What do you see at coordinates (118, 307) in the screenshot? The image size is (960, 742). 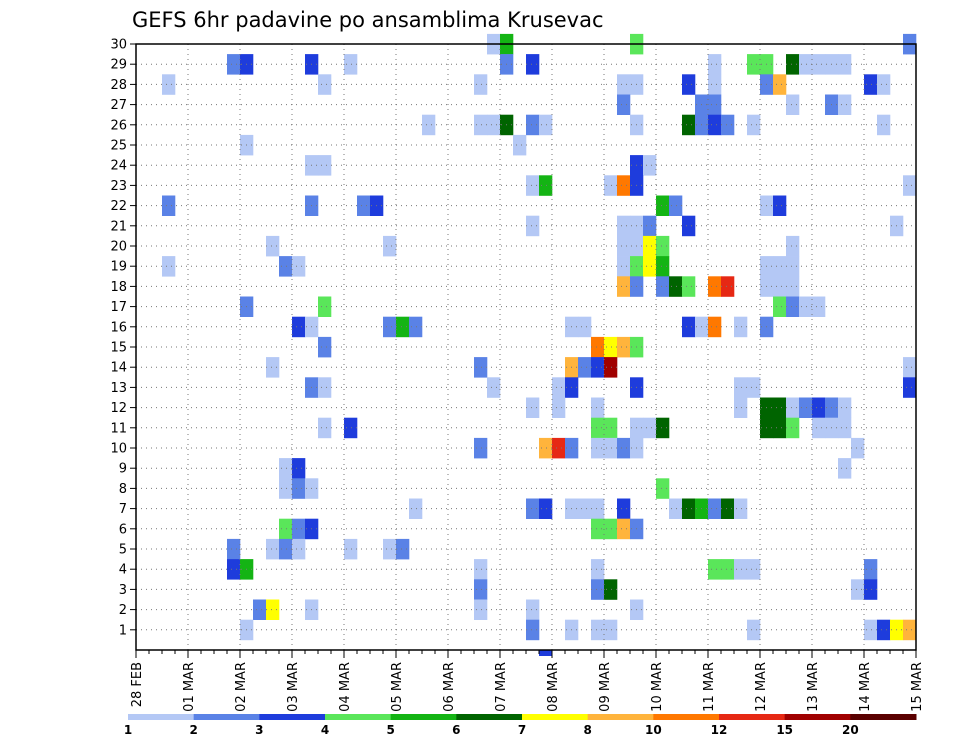 I see `y-tick-label: 17` at bounding box center [118, 307].